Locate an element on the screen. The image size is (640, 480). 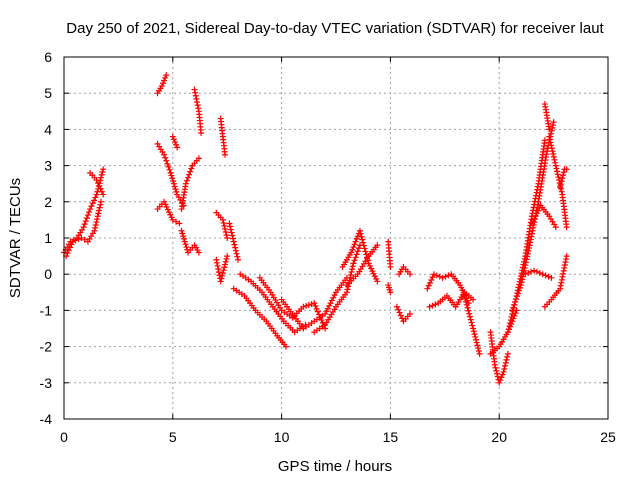
segment-s7 is located at coordinates (175, 142).